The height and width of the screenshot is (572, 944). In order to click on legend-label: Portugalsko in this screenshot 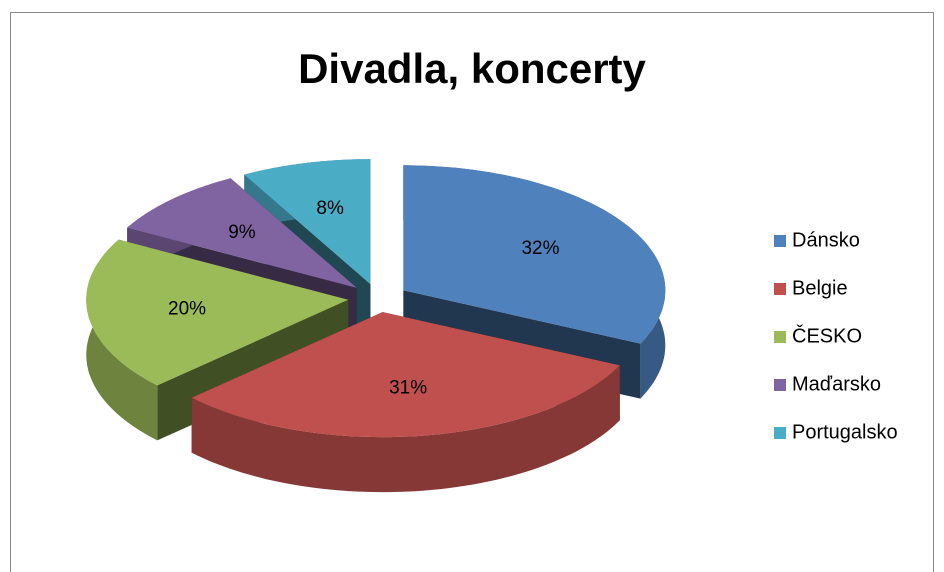, I will do `click(845, 432)`.